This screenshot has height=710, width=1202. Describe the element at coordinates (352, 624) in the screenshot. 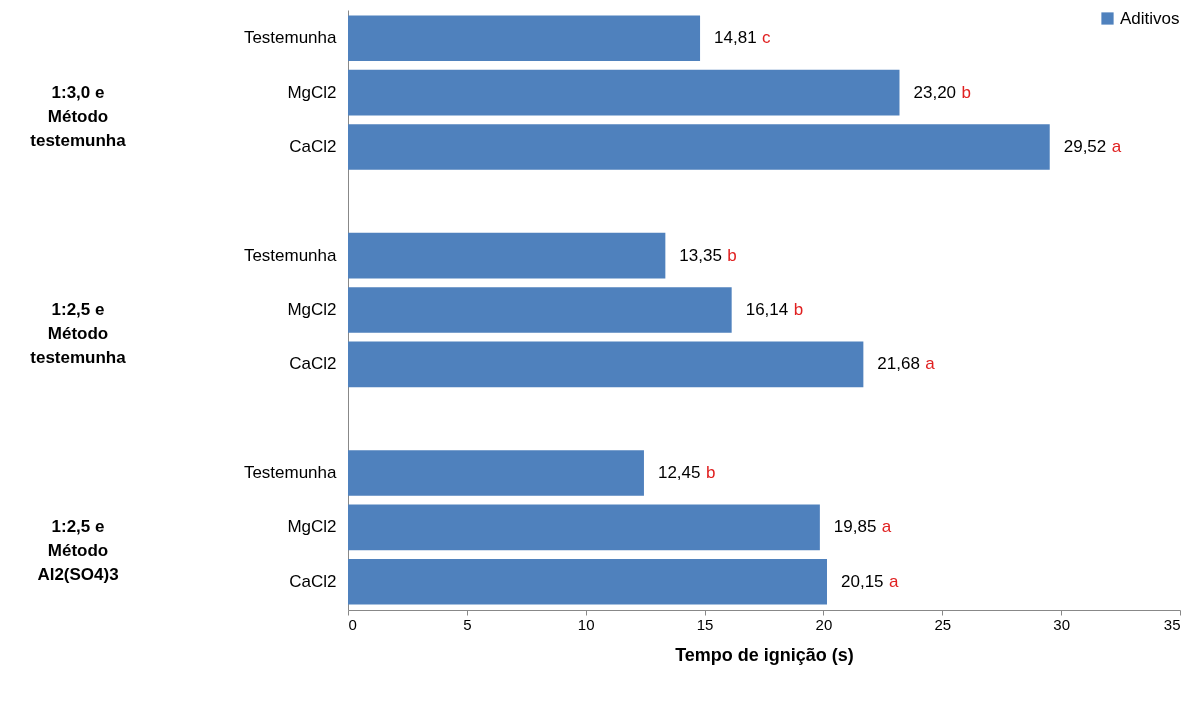

I see `x-tick-label: 0` at that location.